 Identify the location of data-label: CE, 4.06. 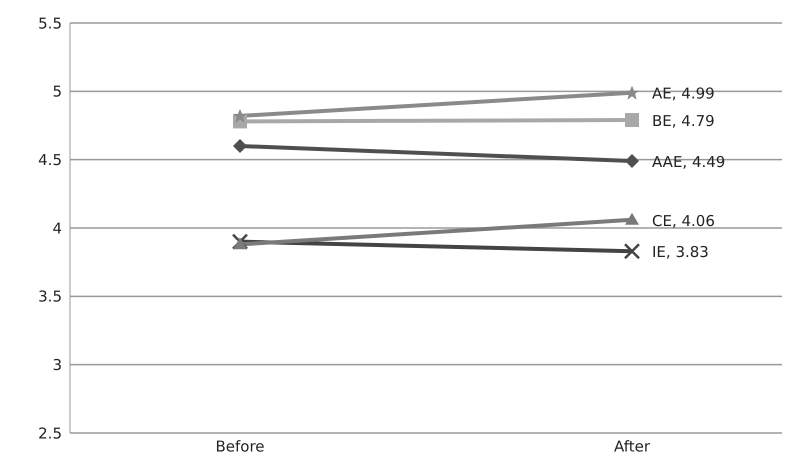
(683, 221).